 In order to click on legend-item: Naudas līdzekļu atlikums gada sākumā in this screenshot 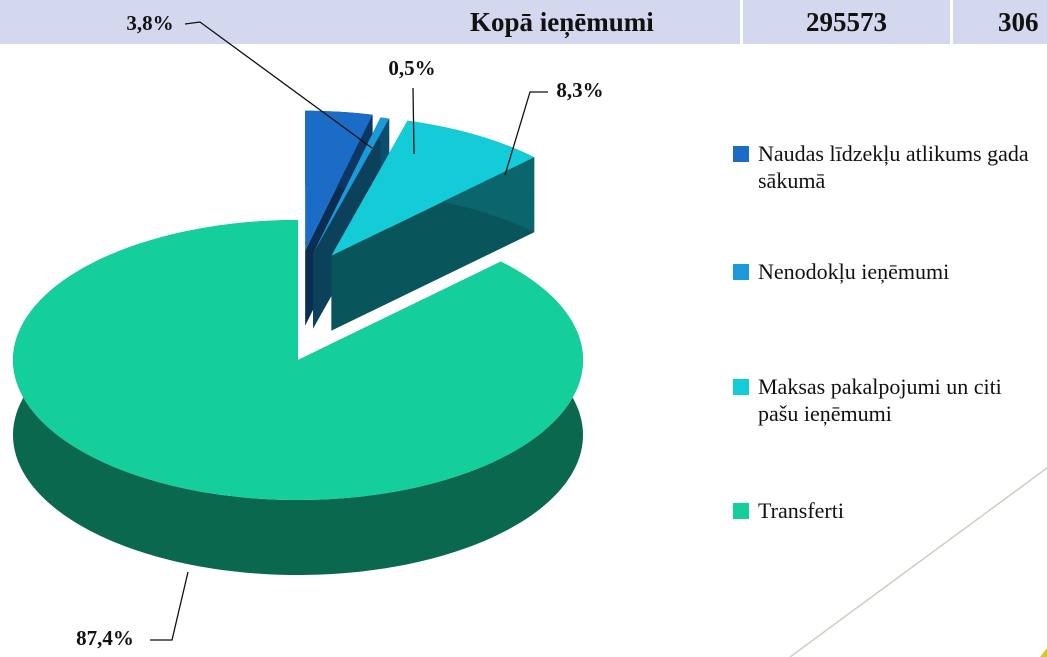, I will do `click(883, 167)`.